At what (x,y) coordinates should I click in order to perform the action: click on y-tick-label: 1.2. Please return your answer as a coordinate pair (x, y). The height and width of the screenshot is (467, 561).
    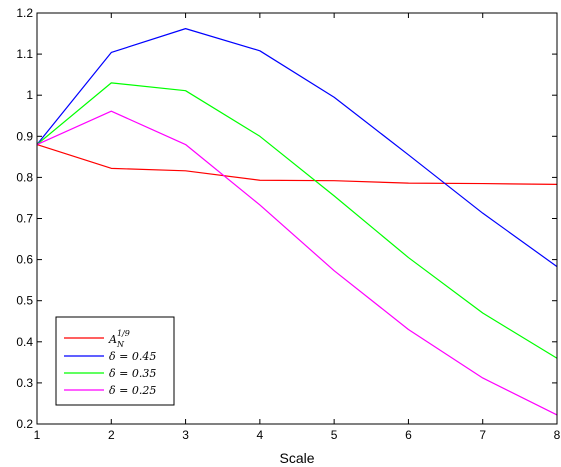
    Looking at the image, I should click on (24, 13).